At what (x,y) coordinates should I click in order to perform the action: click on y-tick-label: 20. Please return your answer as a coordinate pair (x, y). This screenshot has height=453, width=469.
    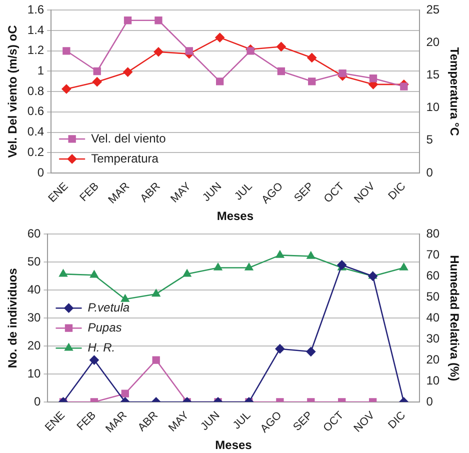
    Looking at the image, I should click on (34, 345).